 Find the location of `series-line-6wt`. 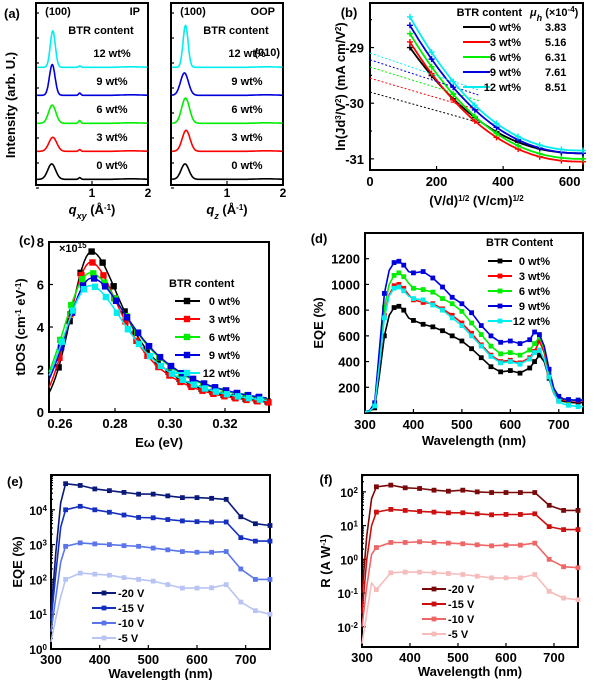

series-line-6wt is located at coordinates (92, 114).